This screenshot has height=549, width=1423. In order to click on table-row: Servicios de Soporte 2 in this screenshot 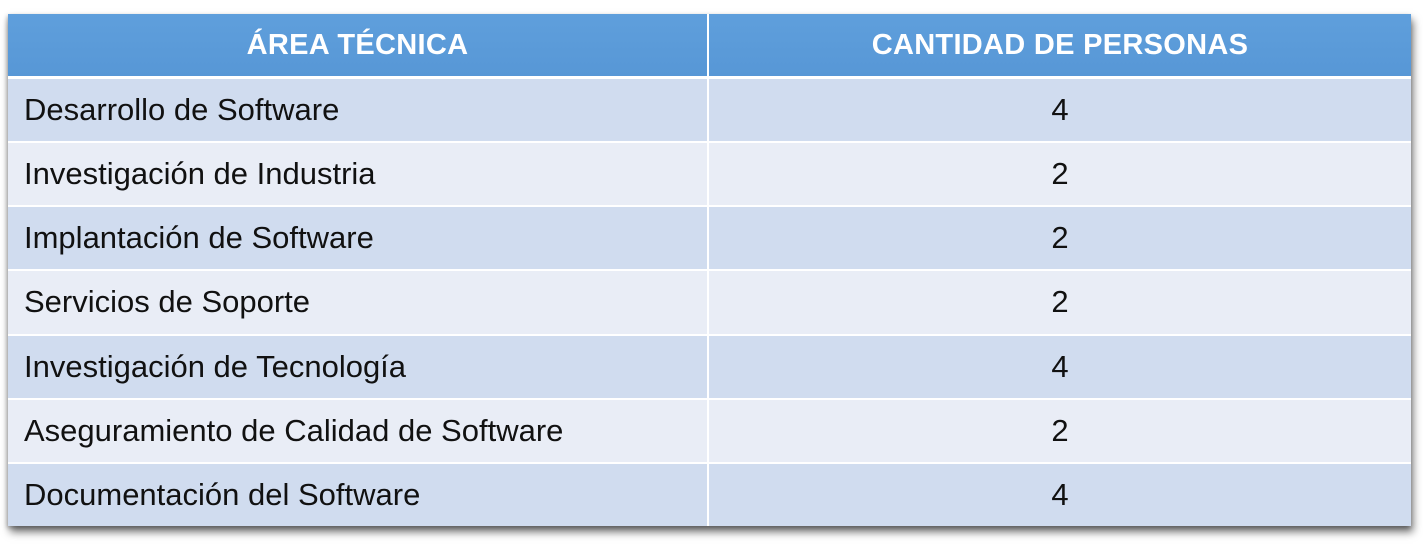, I will do `click(709, 302)`.